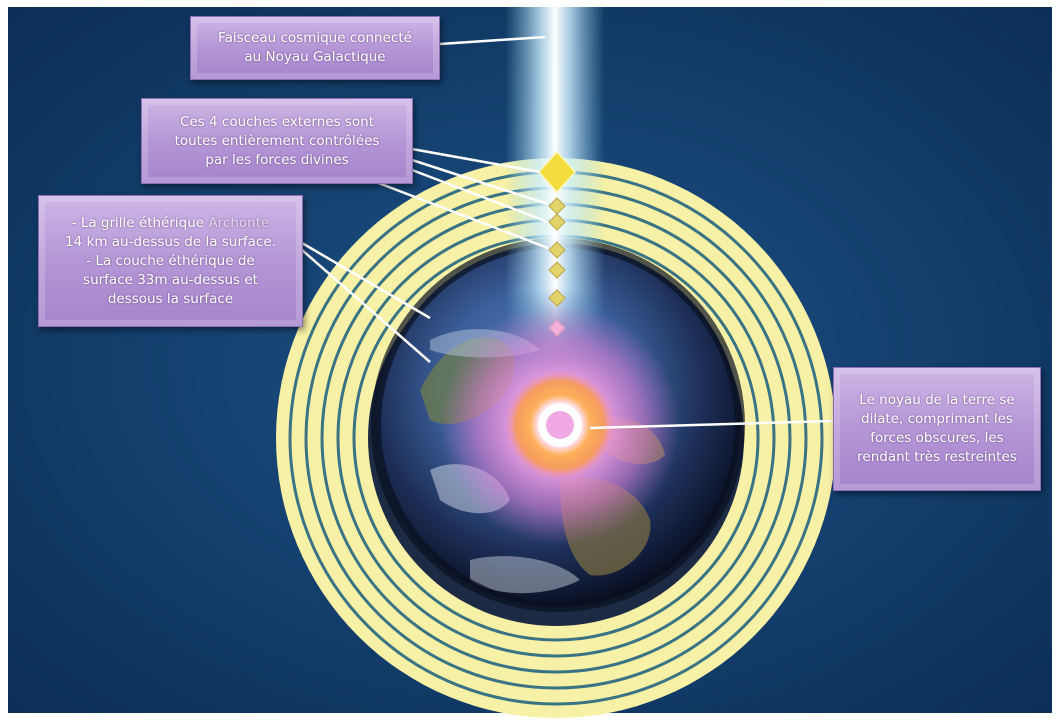 The height and width of the screenshot is (726, 1060). I want to click on beam-label-line2: au Noyau Galactique, so click(315, 57).